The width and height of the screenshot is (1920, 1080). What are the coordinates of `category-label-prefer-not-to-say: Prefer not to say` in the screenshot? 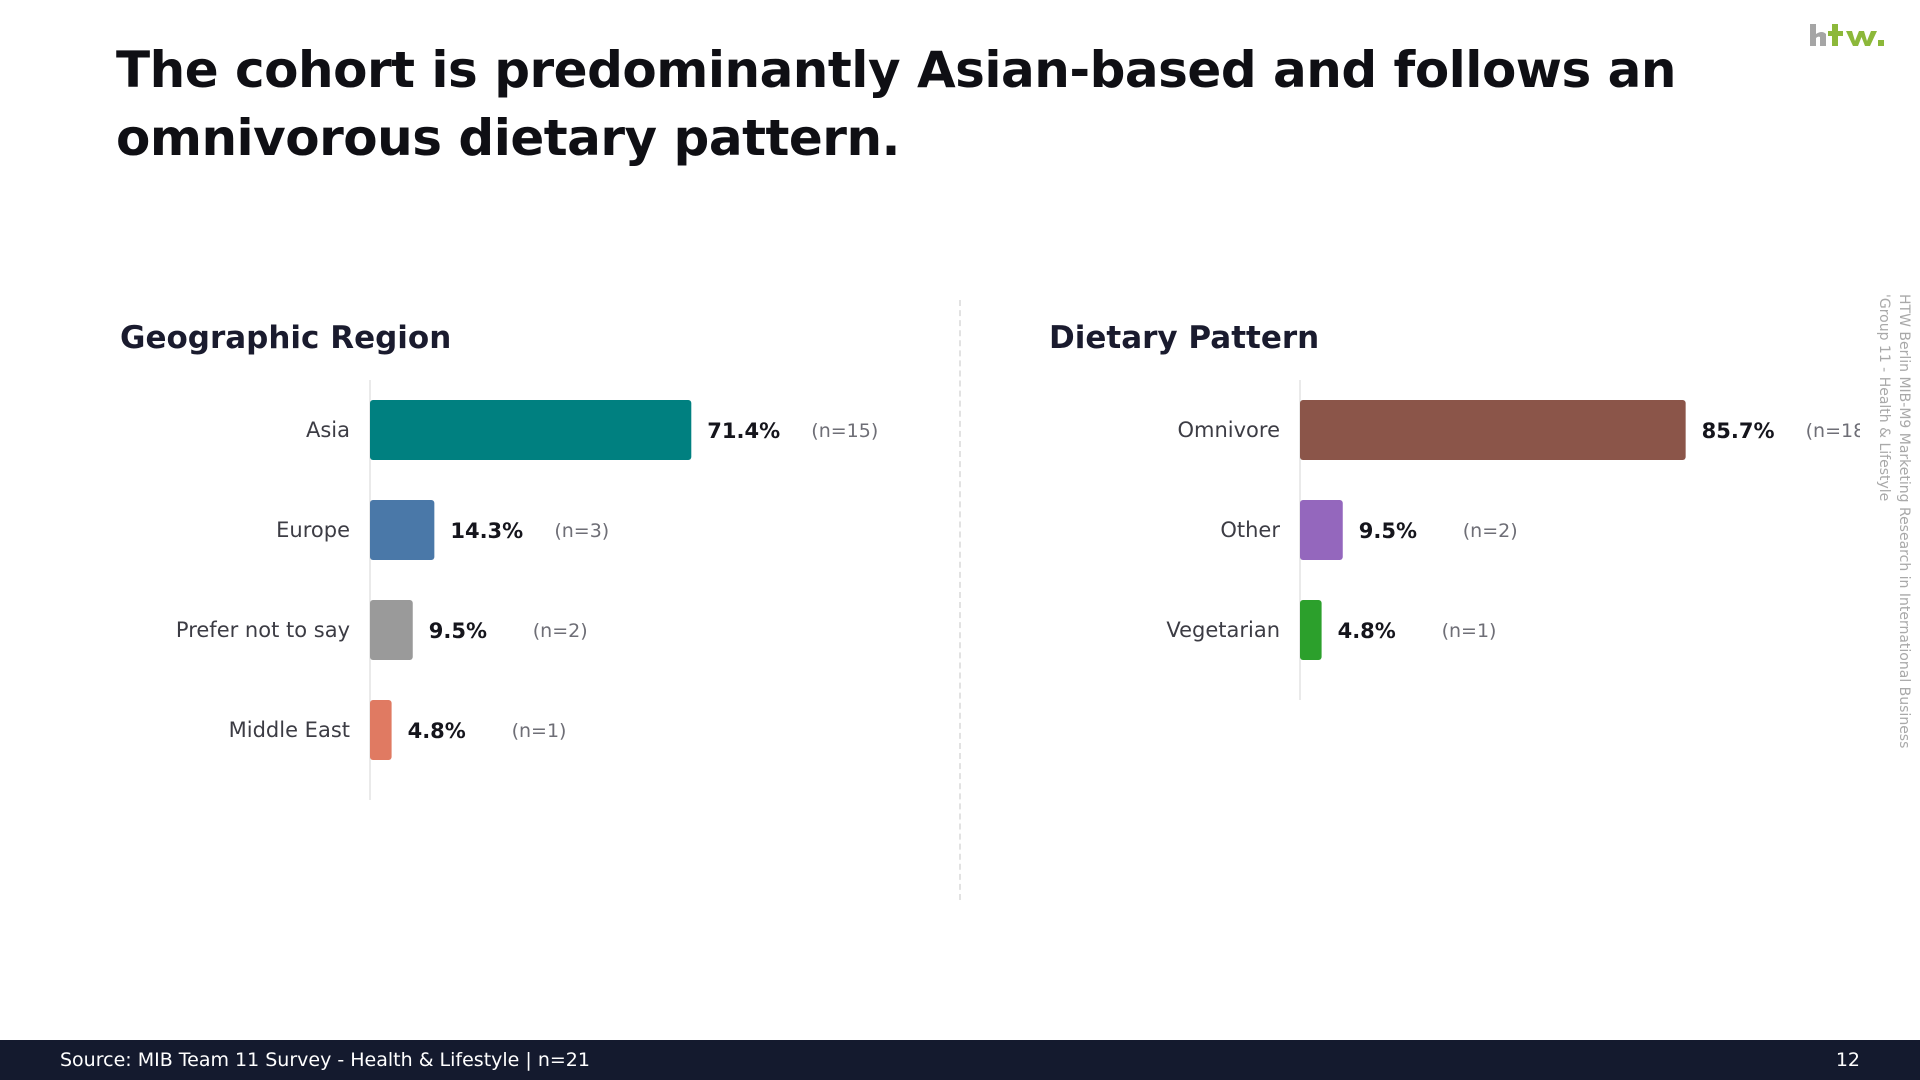 It's located at (263, 630).